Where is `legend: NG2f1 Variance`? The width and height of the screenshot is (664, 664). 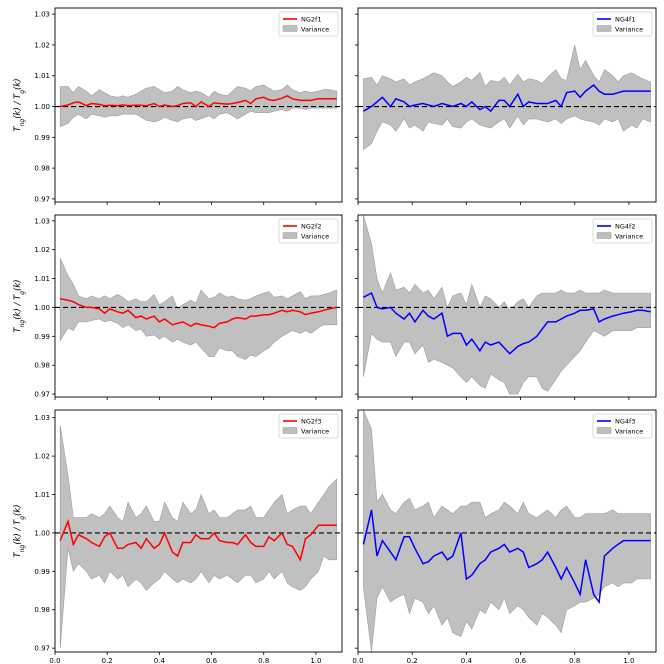 legend: NG2f1 Variance is located at coordinates (308, 24).